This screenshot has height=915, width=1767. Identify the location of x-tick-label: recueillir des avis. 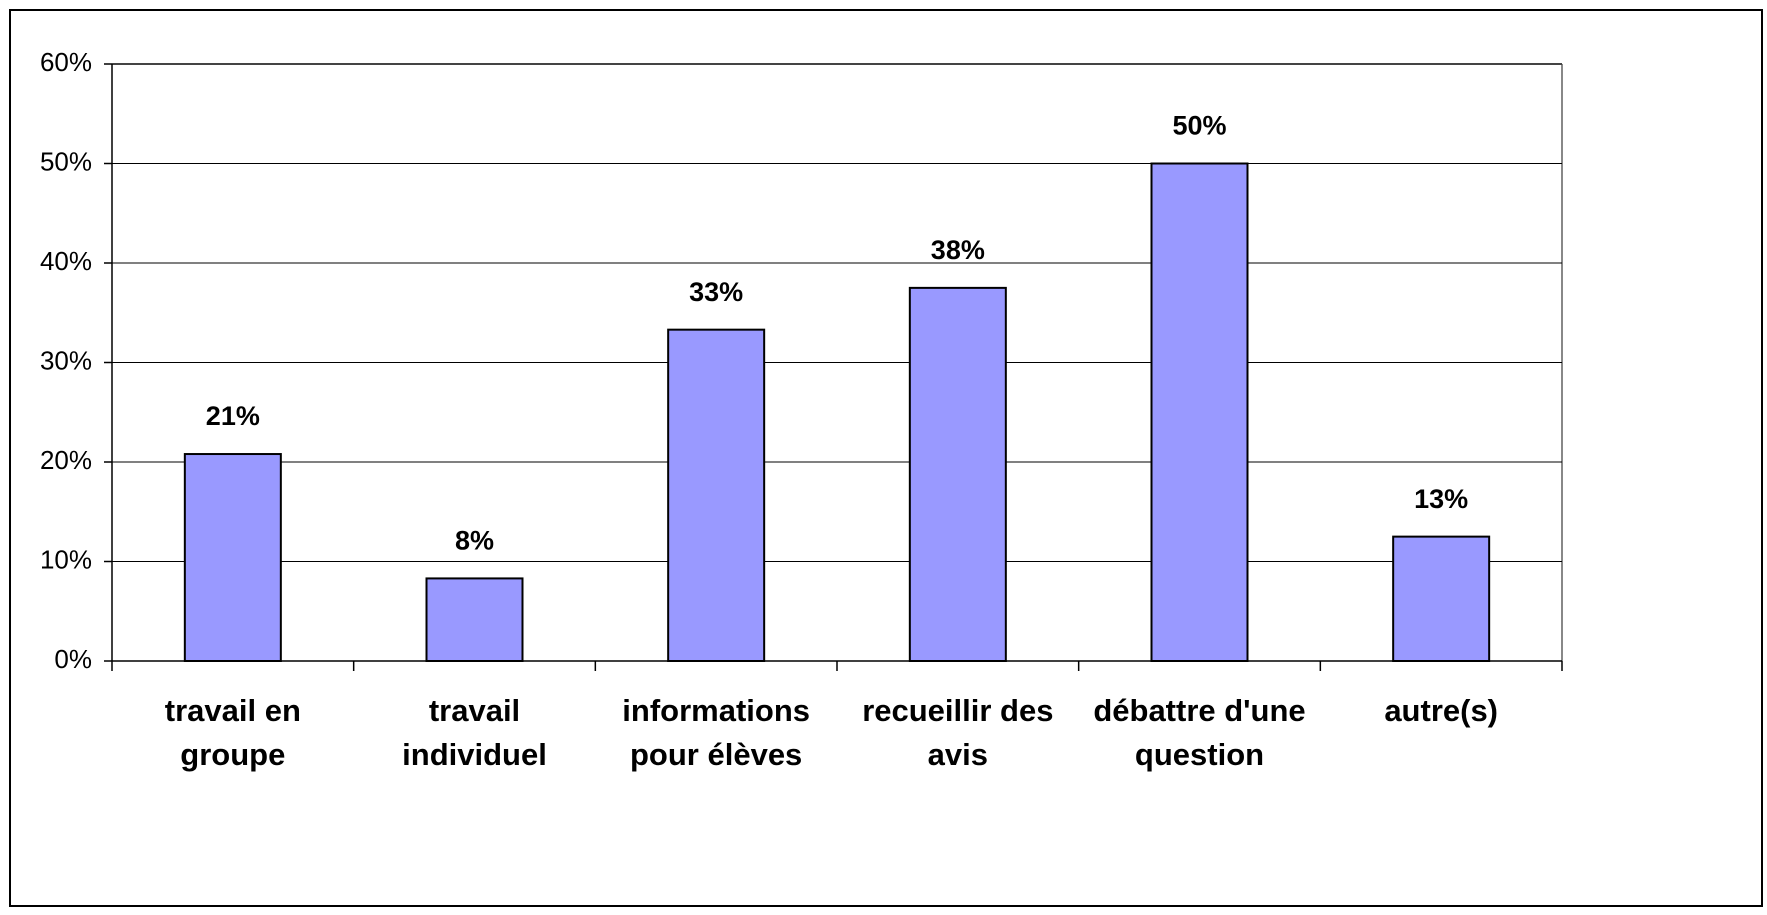
(957, 732).